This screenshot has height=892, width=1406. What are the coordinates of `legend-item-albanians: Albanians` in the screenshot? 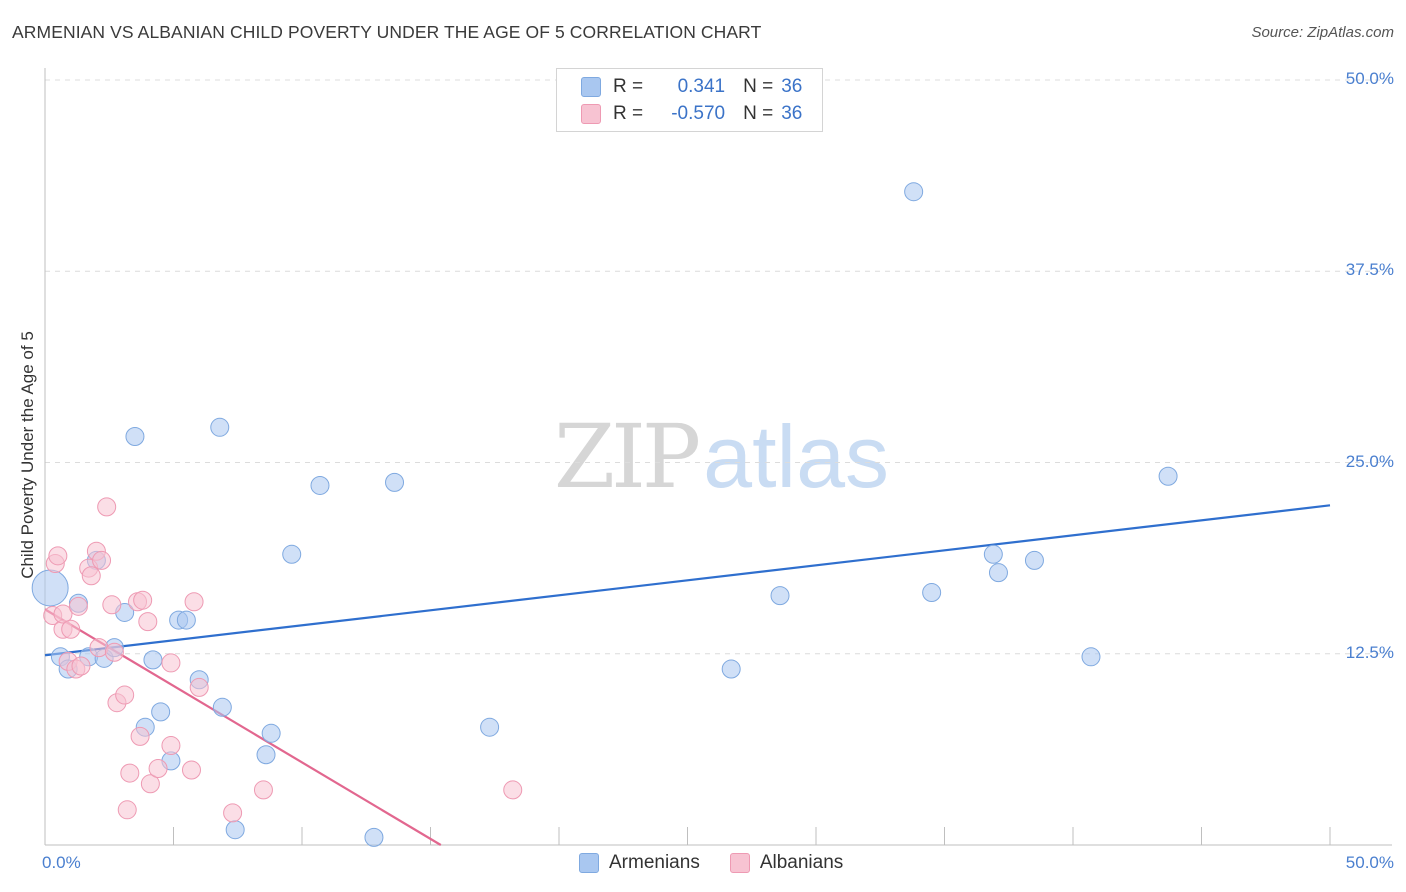 It's located at (786, 863).